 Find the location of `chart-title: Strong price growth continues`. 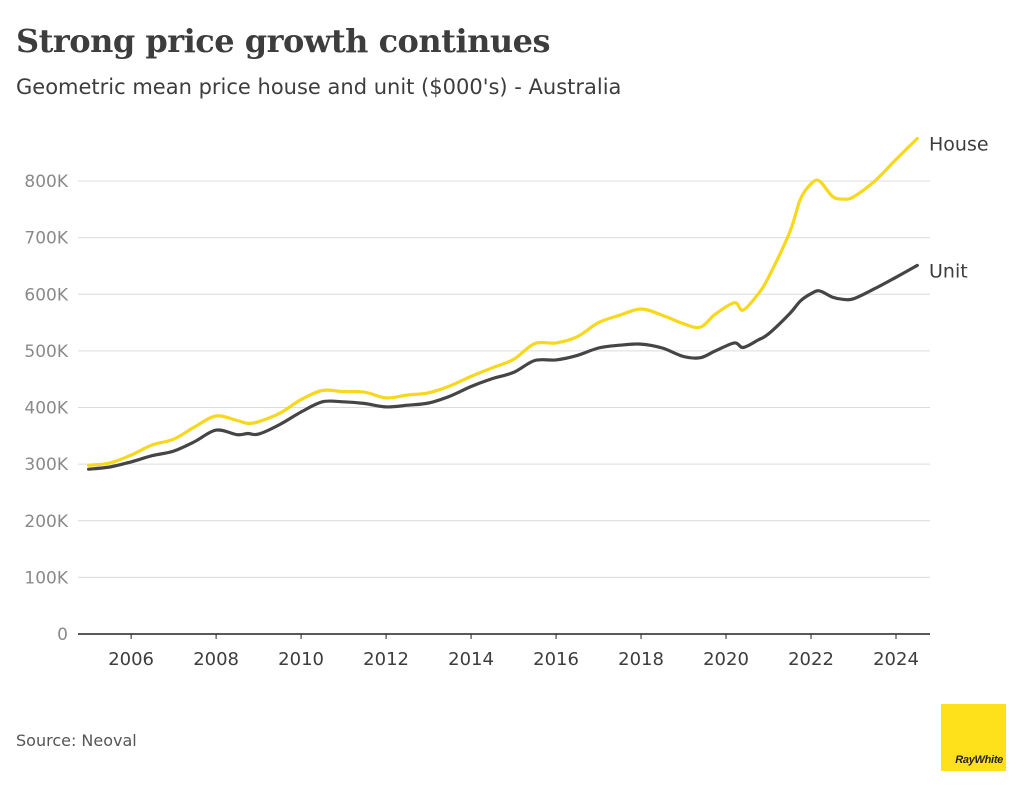

chart-title: Strong price growth continues is located at coordinates (283, 41).